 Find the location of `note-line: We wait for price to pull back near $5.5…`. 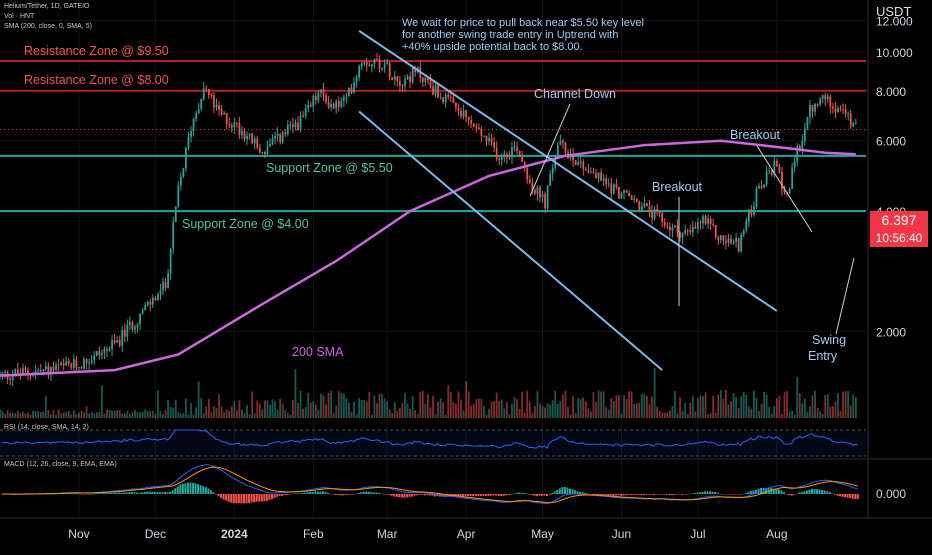

note-line: We wait for price to pull back near $5.5… is located at coordinates (523, 23).